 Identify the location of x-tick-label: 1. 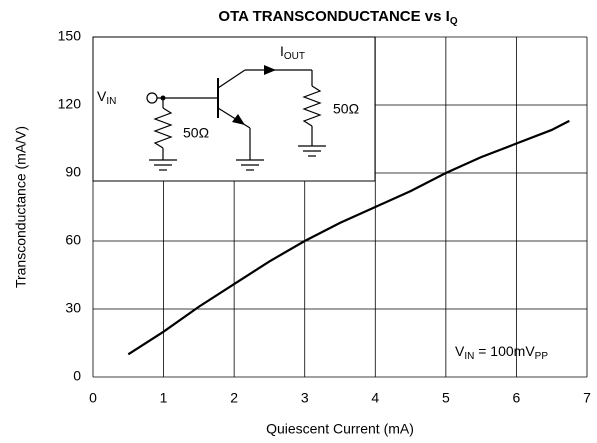
(164, 398).